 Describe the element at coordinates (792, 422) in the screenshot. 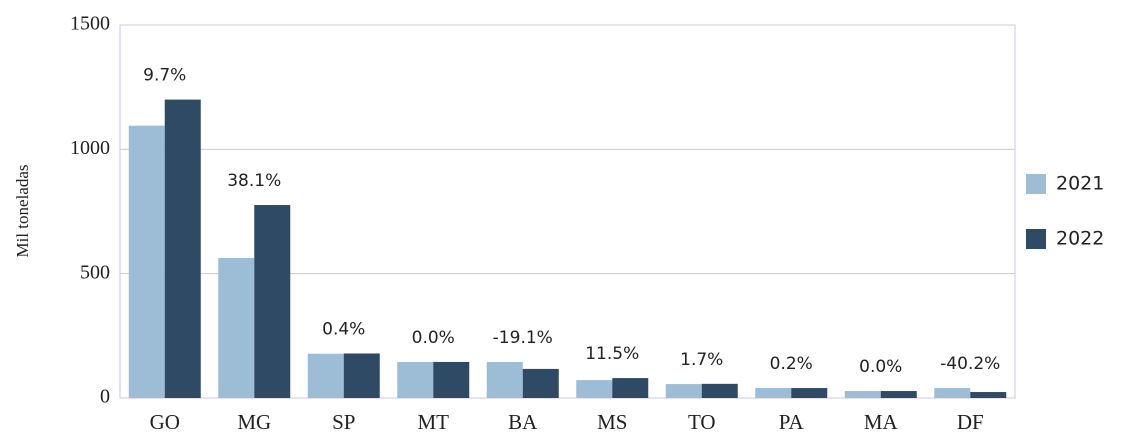

I see `x-tick-label: PA` at that location.